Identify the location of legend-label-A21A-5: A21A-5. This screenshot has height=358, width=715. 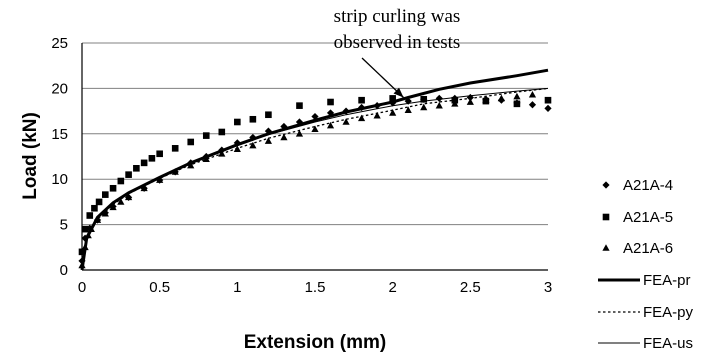
(648, 217).